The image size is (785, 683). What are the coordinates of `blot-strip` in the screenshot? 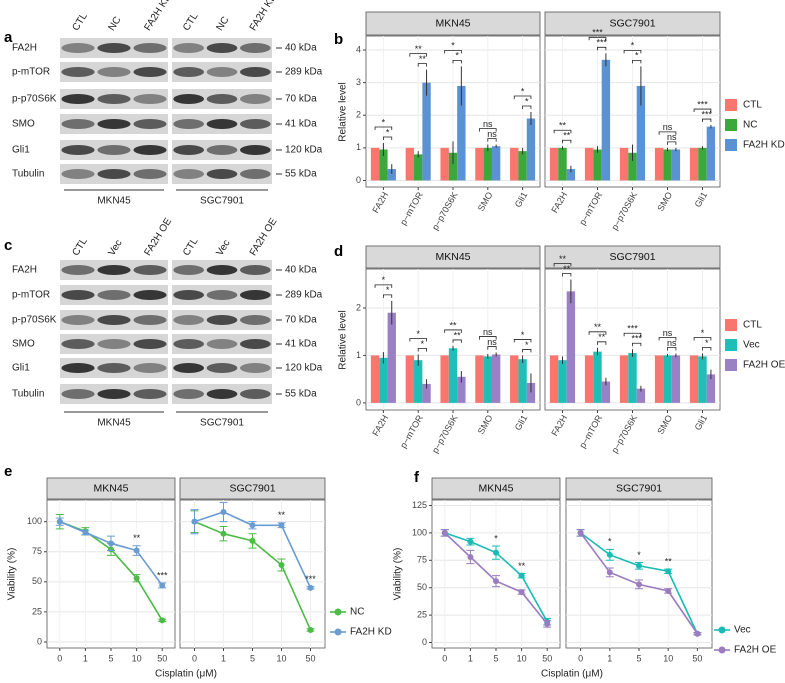 It's located at (222, 72).